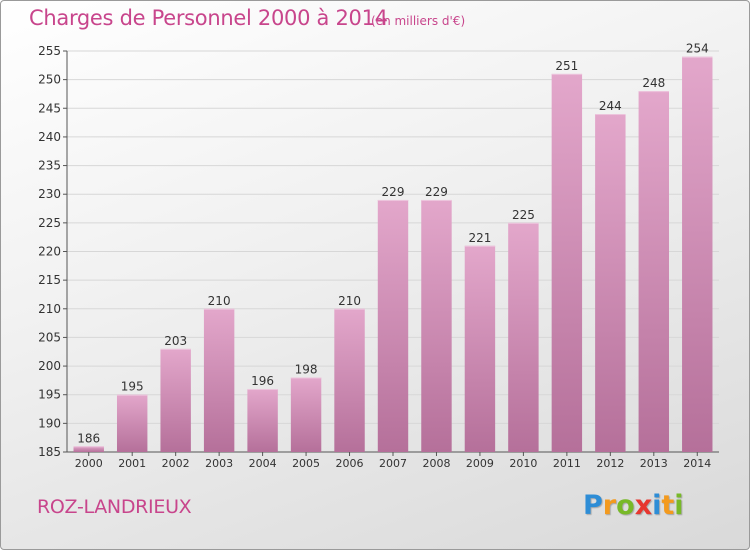 The image size is (750, 550). Describe the element at coordinates (49, 337) in the screenshot. I see `y-tick-label: 205` at that location.